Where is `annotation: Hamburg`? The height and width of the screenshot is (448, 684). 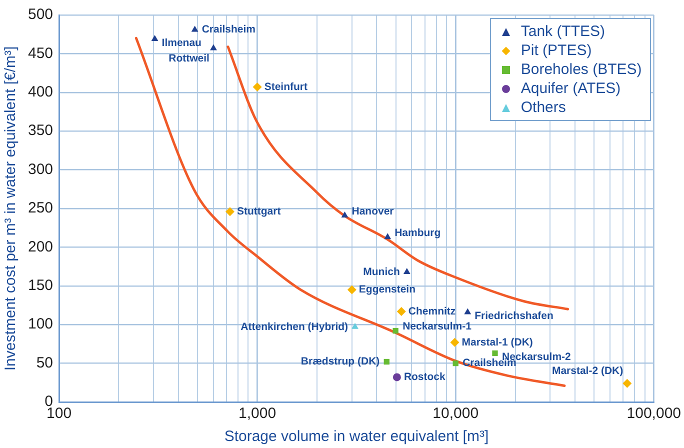 annotation: Hamburg is located at coordinates (417, 233).